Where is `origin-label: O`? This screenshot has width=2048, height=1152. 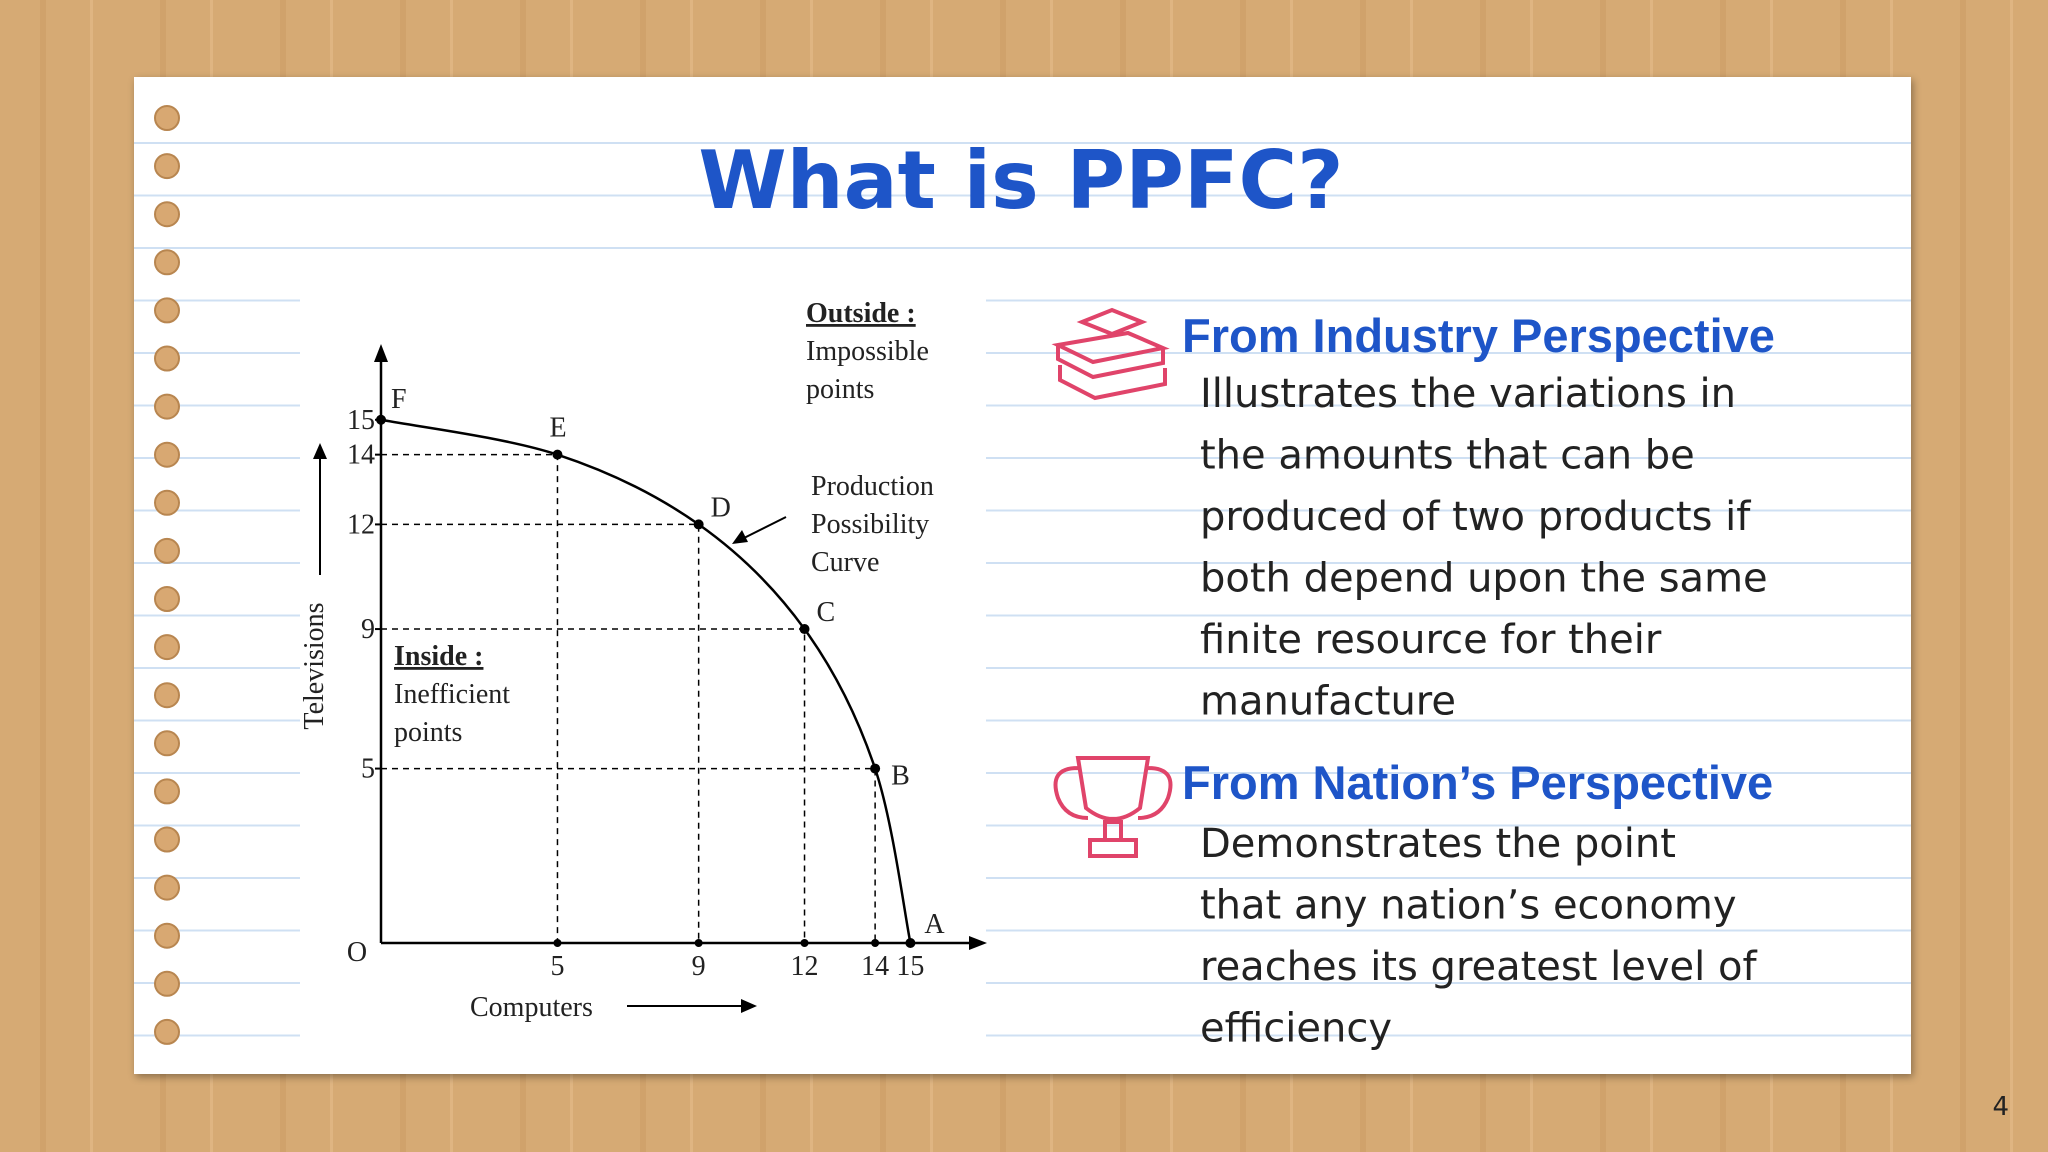
origin-label: O is located at coordinates (357, 952).